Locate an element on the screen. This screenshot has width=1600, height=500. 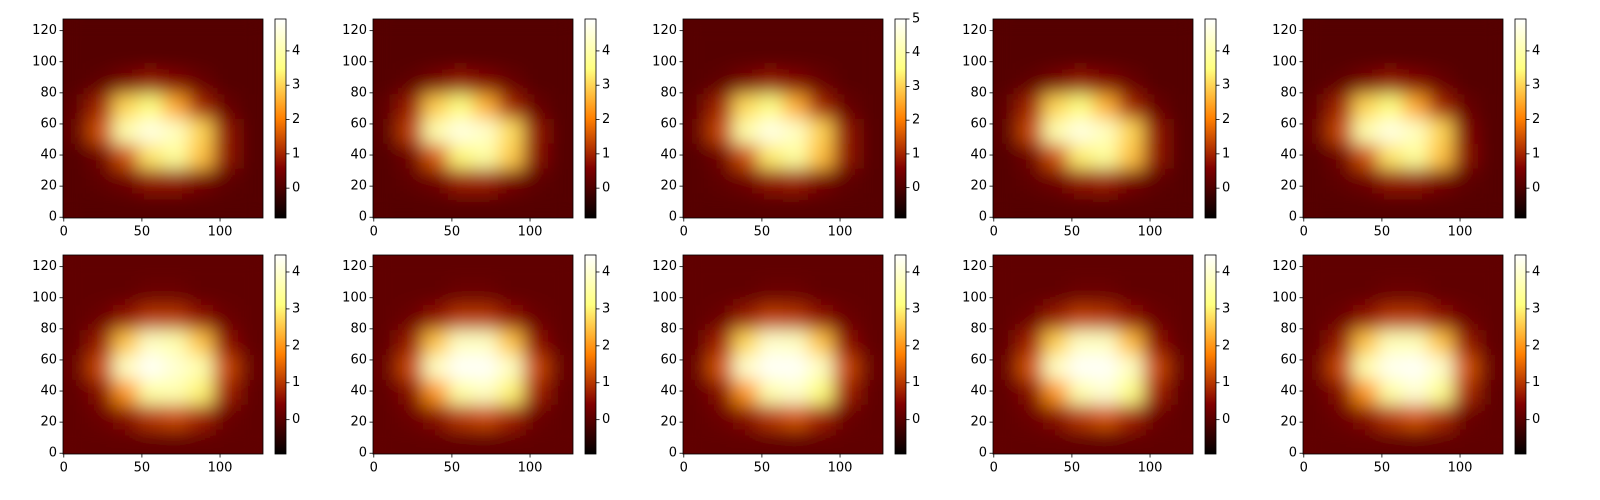
axes-frame is located at coordinates (1093, 354).